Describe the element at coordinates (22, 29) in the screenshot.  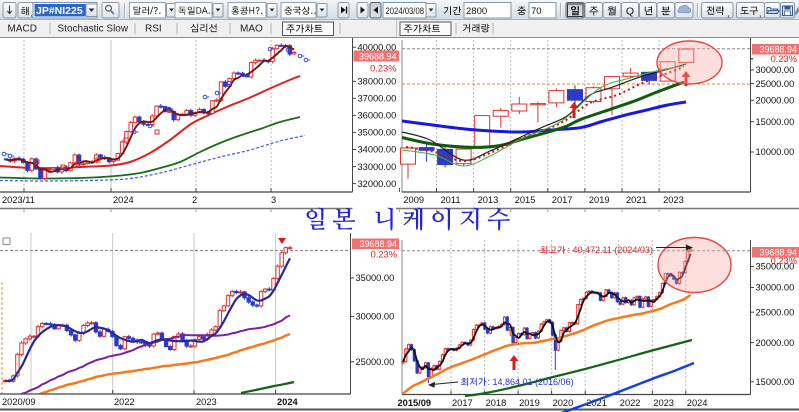
I see `svg-text: MACD` at that location.